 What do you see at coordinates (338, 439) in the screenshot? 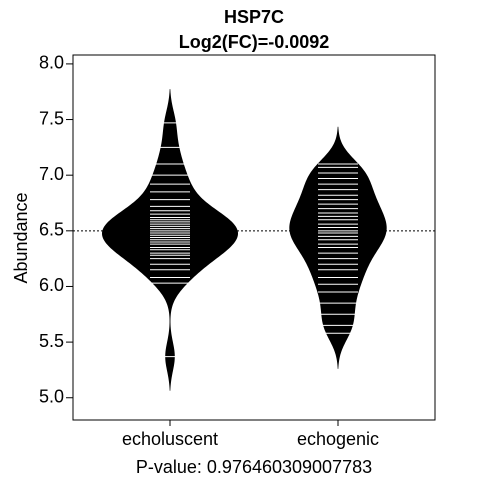
I see `x-tick-label: echogenic` at bounding box center [338, 439].